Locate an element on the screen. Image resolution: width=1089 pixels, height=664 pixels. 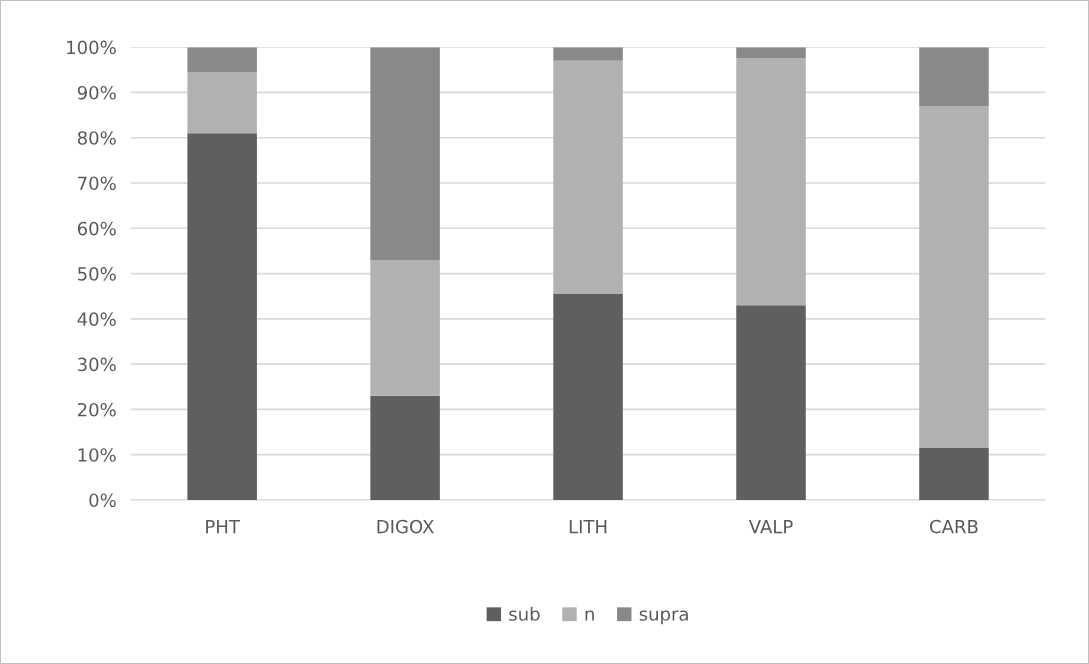
y-tick-label: 90% is located at coordinates (96, 92).